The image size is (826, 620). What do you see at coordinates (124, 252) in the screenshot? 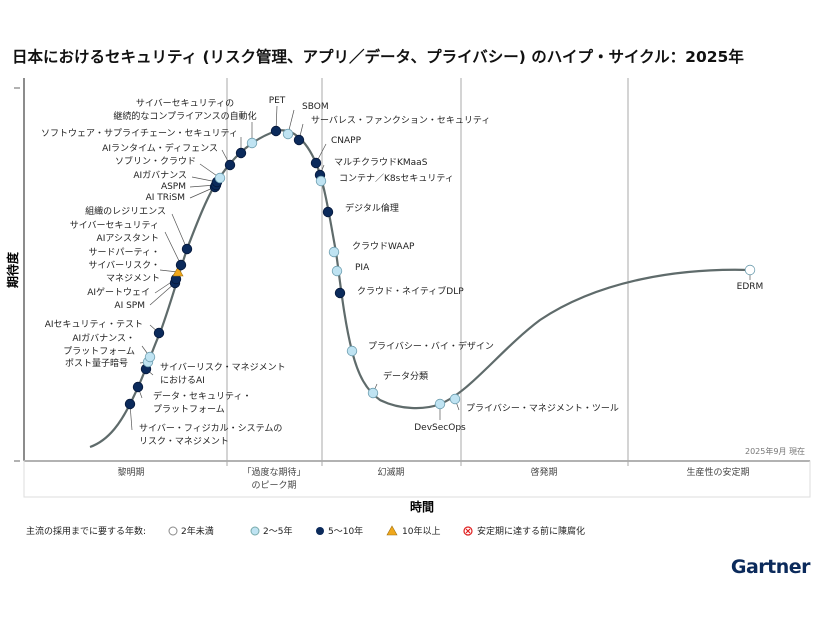
I see `technology-label: サードパーティ・` at bounding box center [124, 252].